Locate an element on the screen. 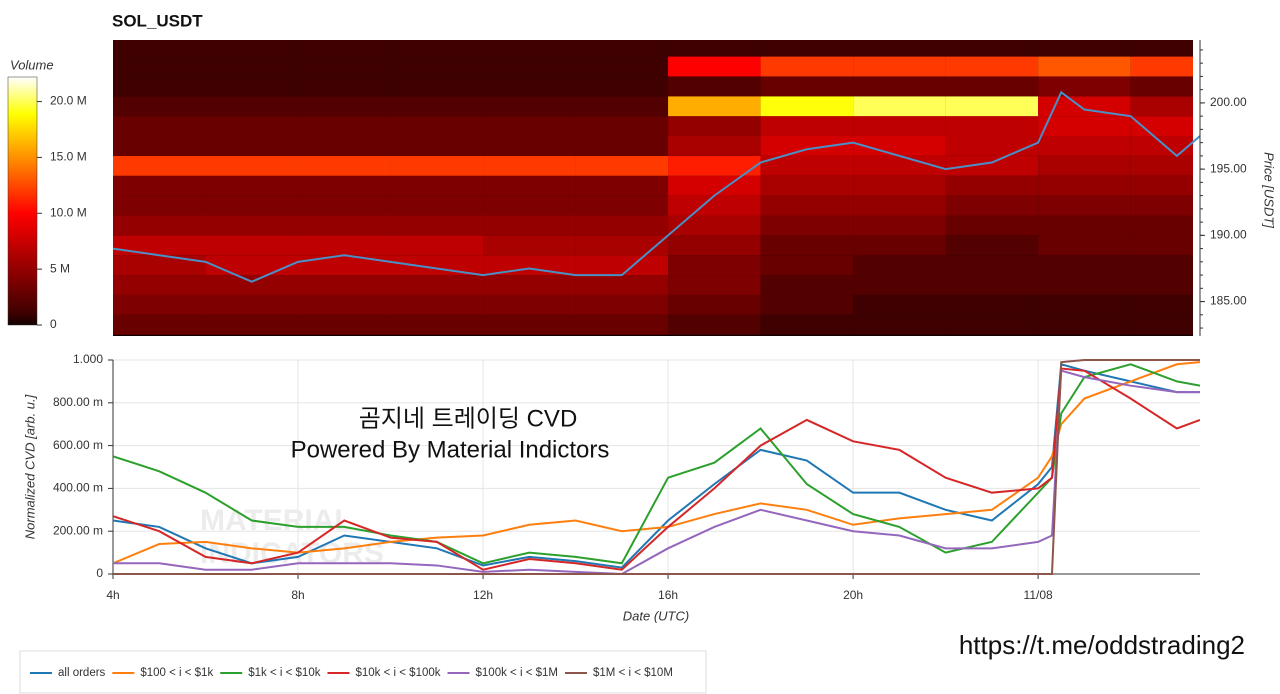 This screenshot has height=694, width=1280. legend-label: $100k < i < $1M is located at coordinates (517, 673).